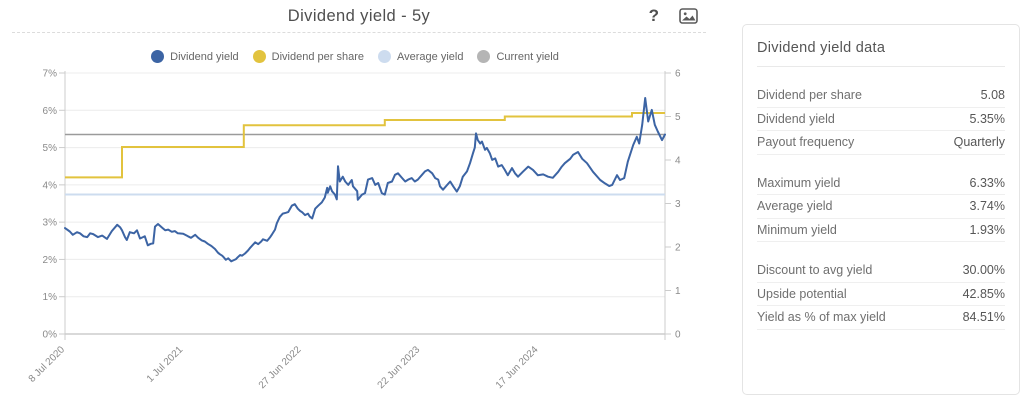 Image resolution: width=1024 pixels, height=417 pixels. I want to click on data-row-label: Dividend per share, so click(809, 95).